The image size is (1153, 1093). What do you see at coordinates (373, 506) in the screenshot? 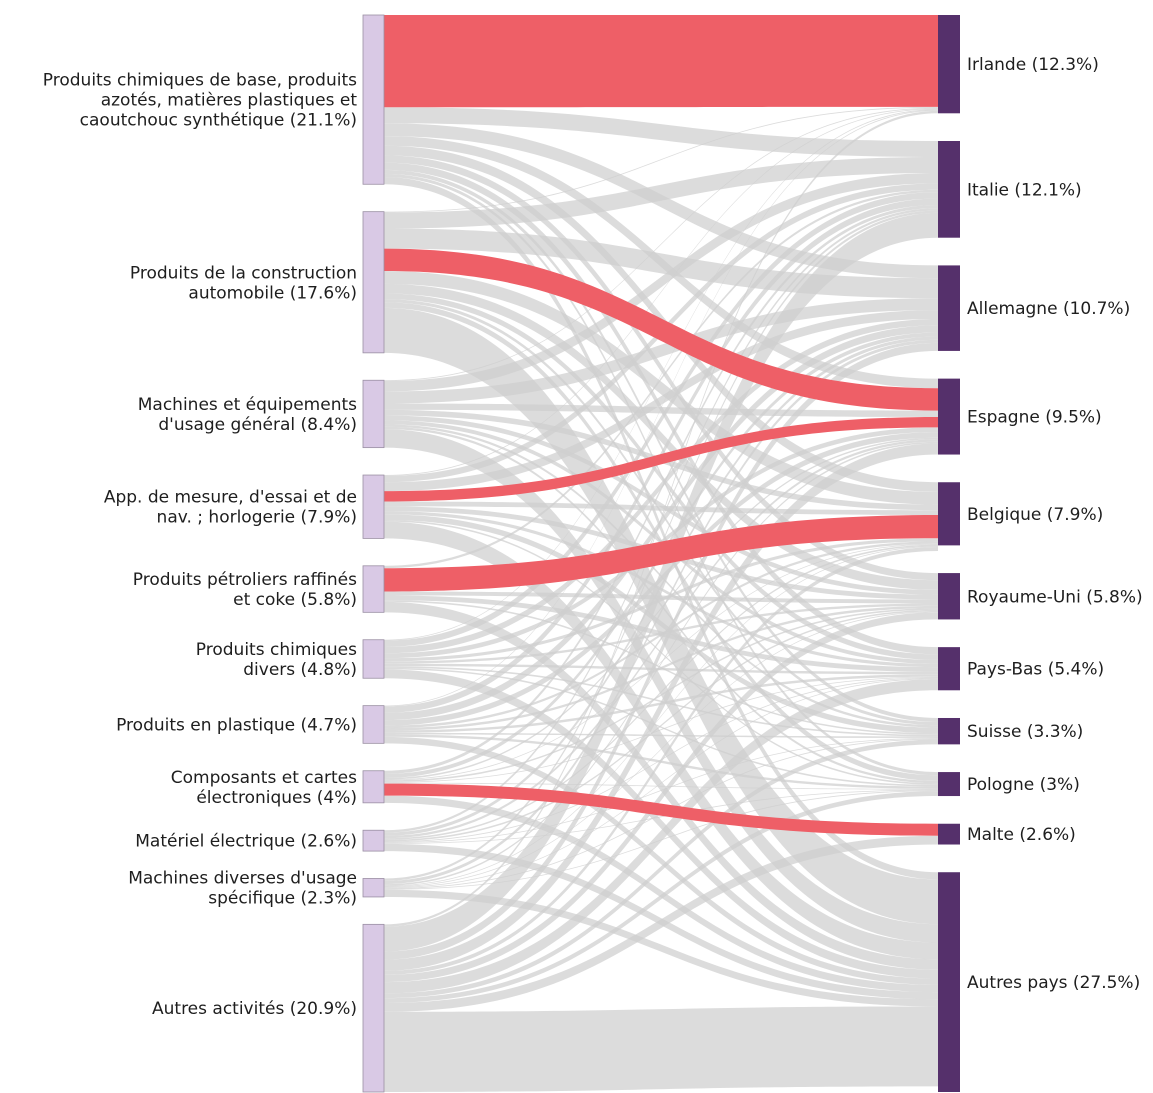
I see `source-node-mes` at bounding box center [373, 506].